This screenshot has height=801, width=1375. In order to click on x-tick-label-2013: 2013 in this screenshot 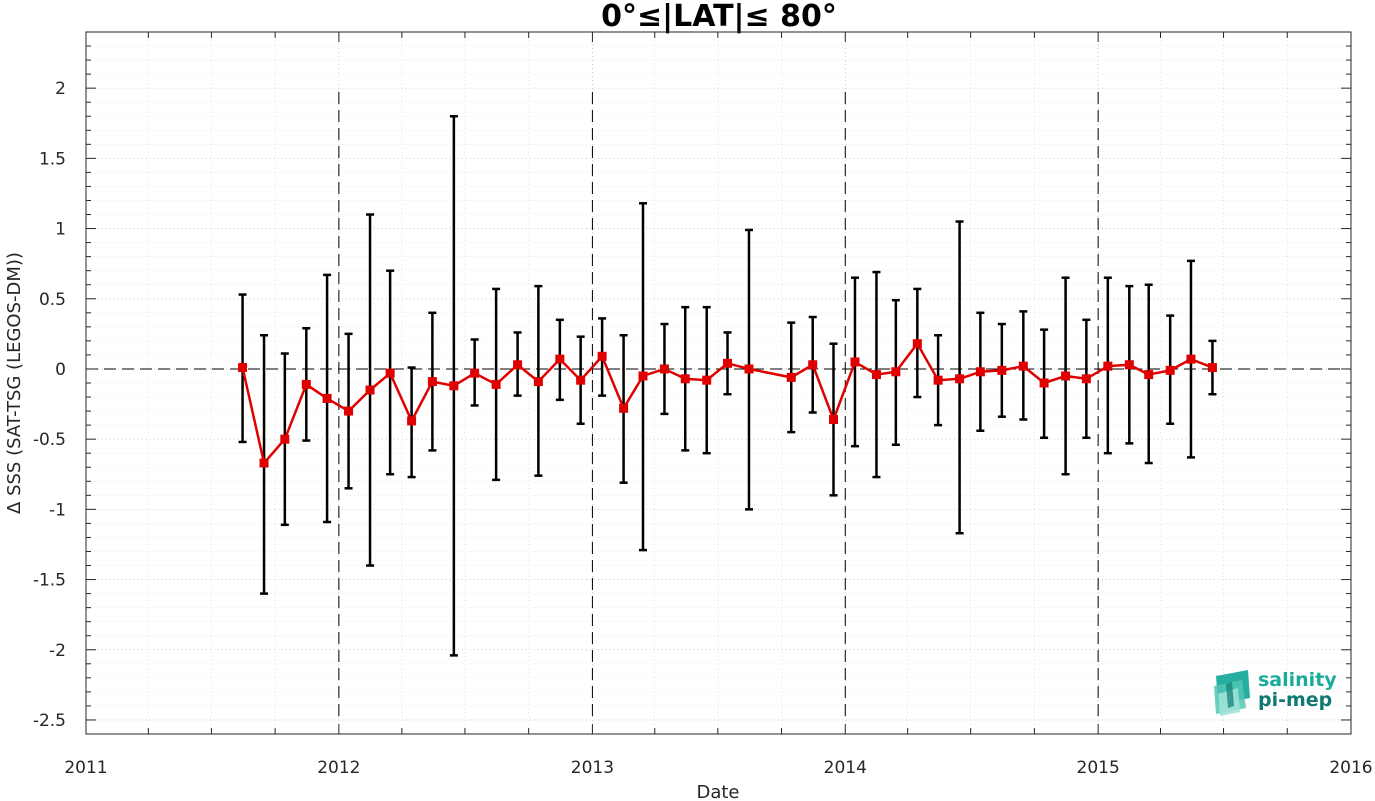, I will do `click(592, 768)`.